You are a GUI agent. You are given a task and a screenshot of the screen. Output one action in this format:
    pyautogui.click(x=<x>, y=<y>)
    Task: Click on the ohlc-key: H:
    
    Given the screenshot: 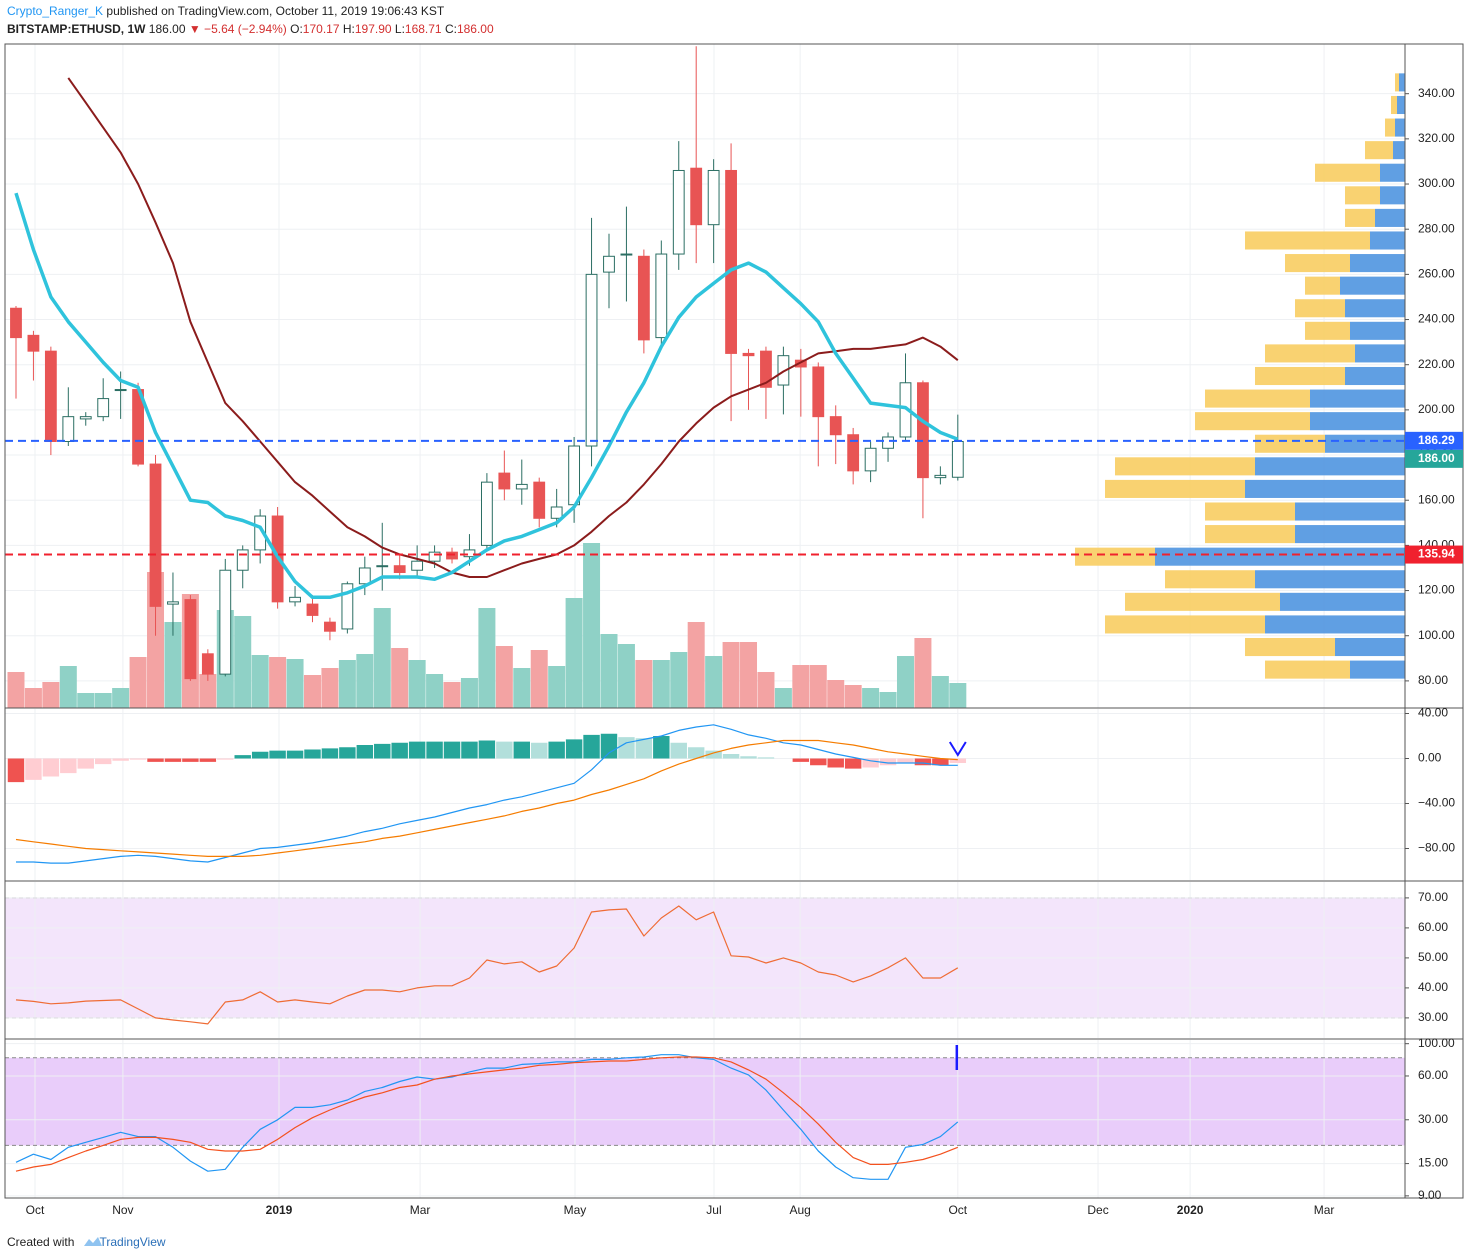 What is the action you would take?
    pyautogui.click(x=349, y=29)
    